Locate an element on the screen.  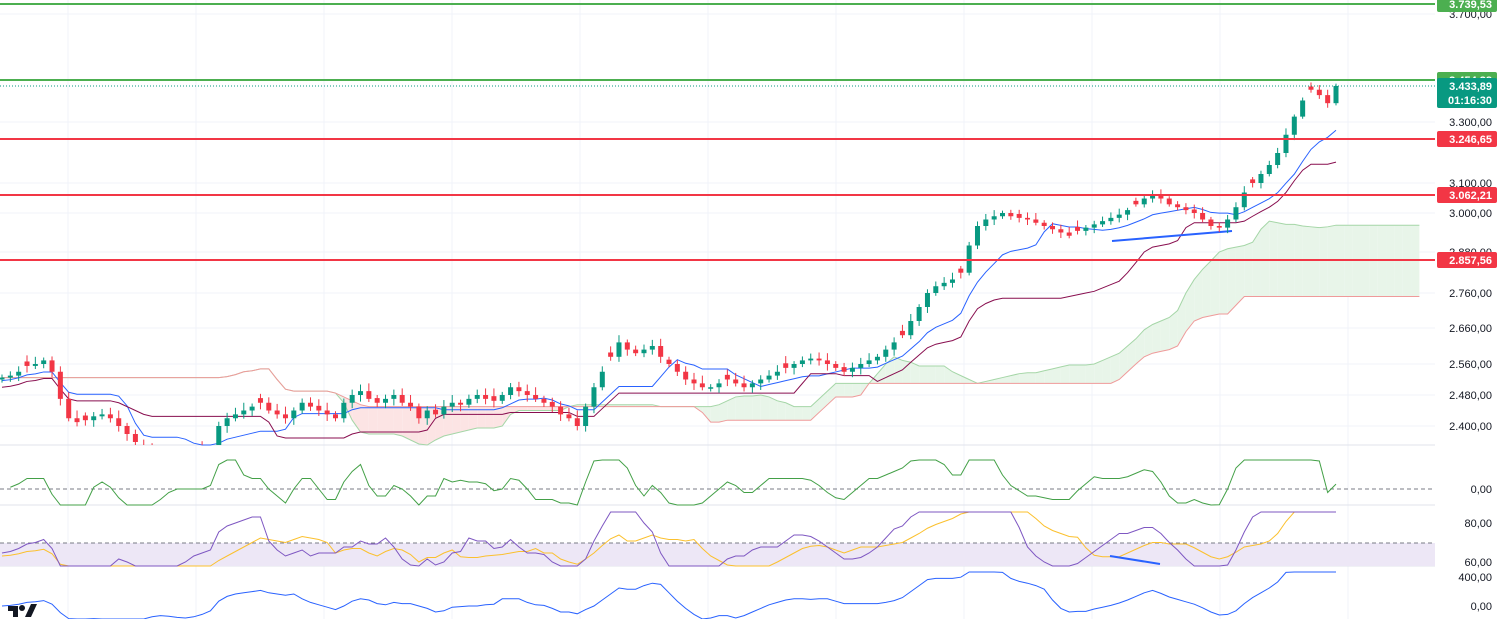
level-tag-label: 3.739,53 is located at coordinates (1470, 5).